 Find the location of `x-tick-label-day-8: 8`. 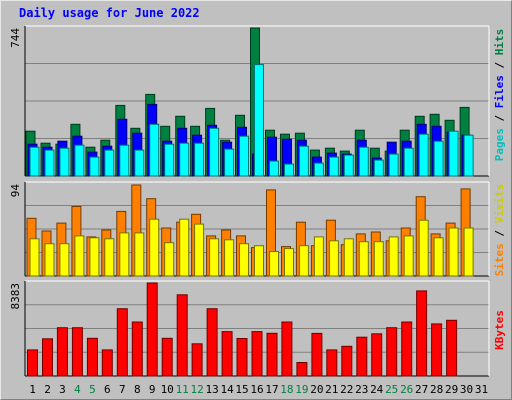

x-tick-label-day-8: 8 is located at coordinates (137, 389).